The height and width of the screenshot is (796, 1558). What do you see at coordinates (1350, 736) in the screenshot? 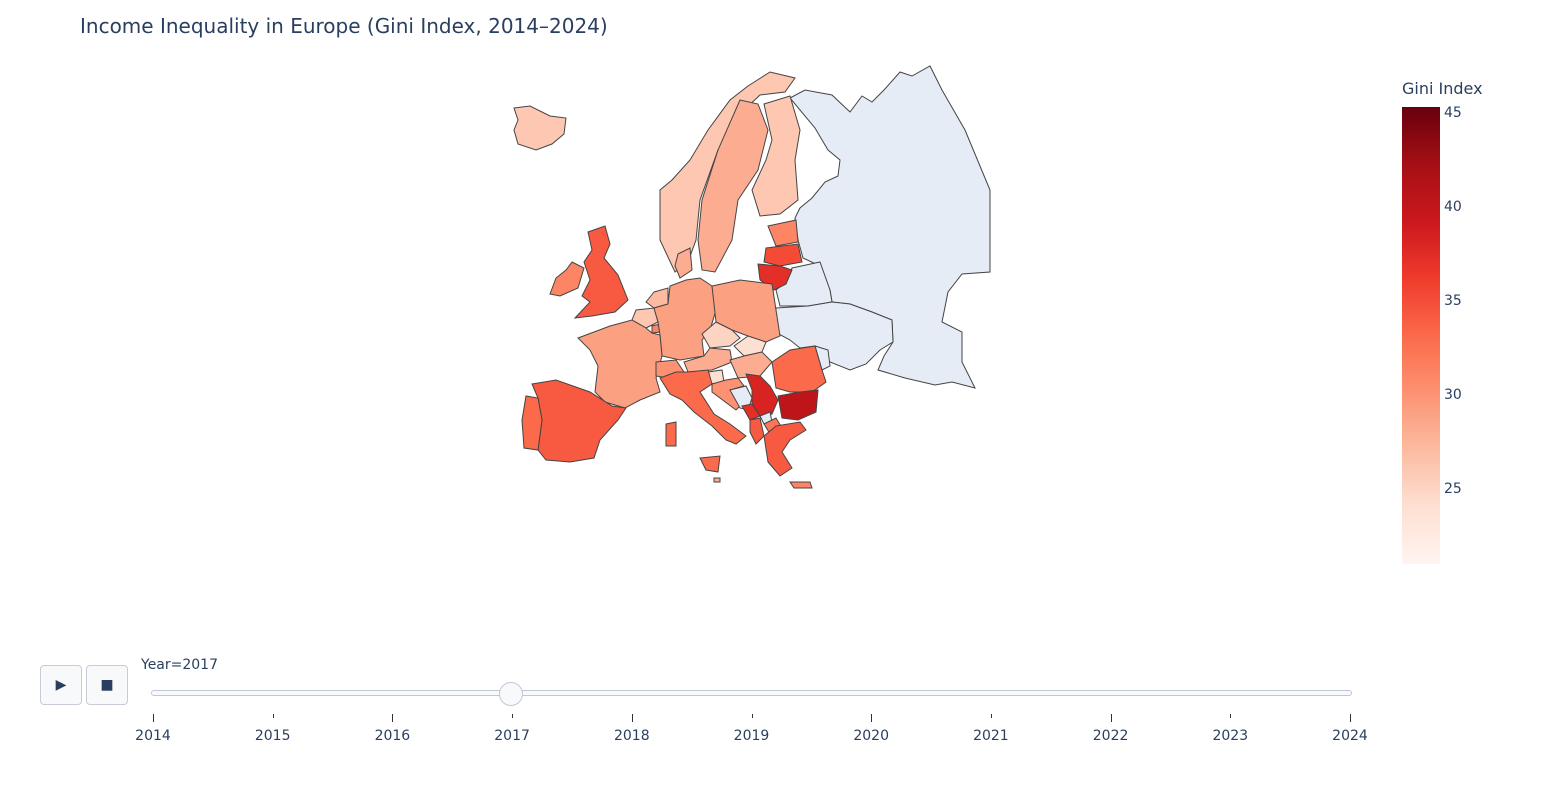
I see `year-tick-label: 2024` at bounding box center [1350, 736].